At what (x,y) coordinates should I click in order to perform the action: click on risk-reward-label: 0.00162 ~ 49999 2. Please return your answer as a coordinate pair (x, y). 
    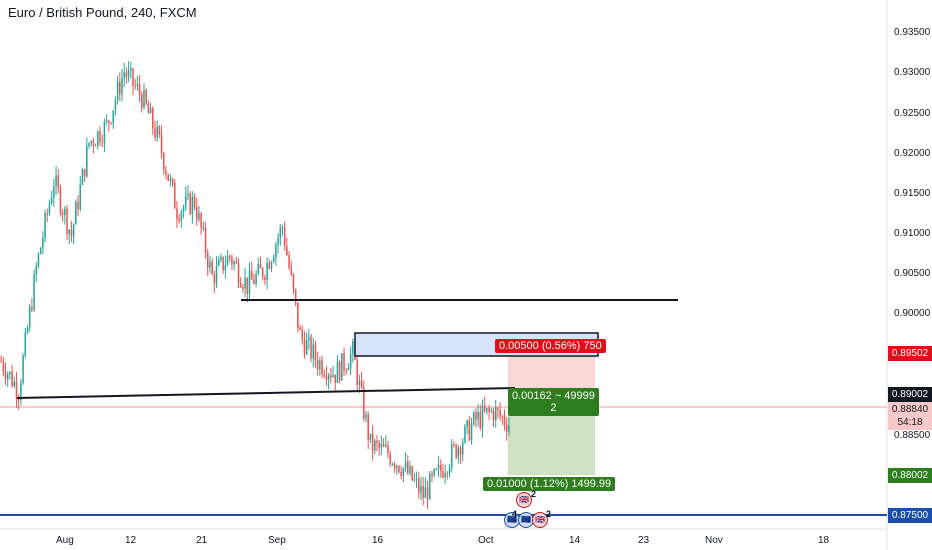
    Looking at the image, I should click on (553, 402).